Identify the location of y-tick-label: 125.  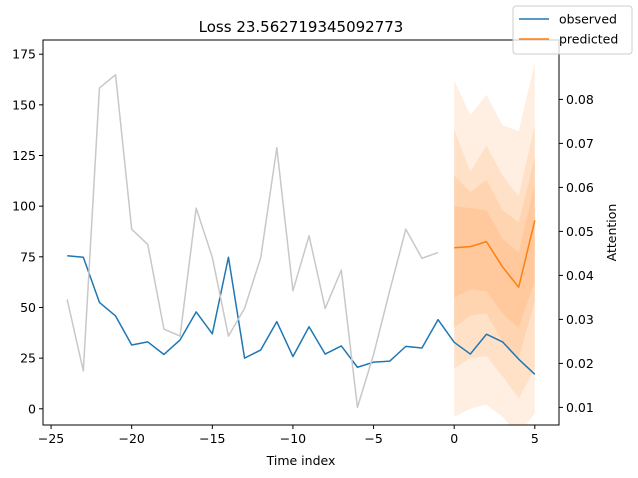
(24, 155).